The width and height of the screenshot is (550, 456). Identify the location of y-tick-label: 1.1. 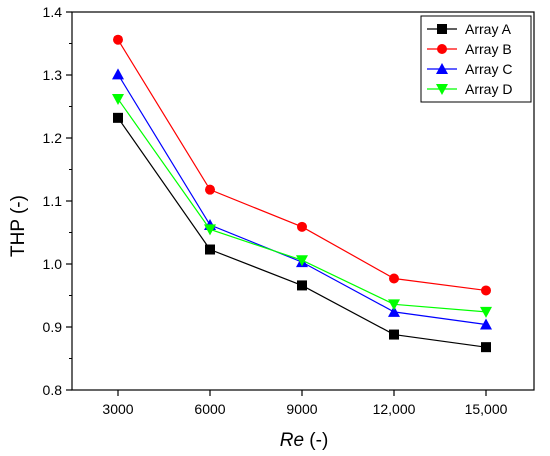
(53, 201).